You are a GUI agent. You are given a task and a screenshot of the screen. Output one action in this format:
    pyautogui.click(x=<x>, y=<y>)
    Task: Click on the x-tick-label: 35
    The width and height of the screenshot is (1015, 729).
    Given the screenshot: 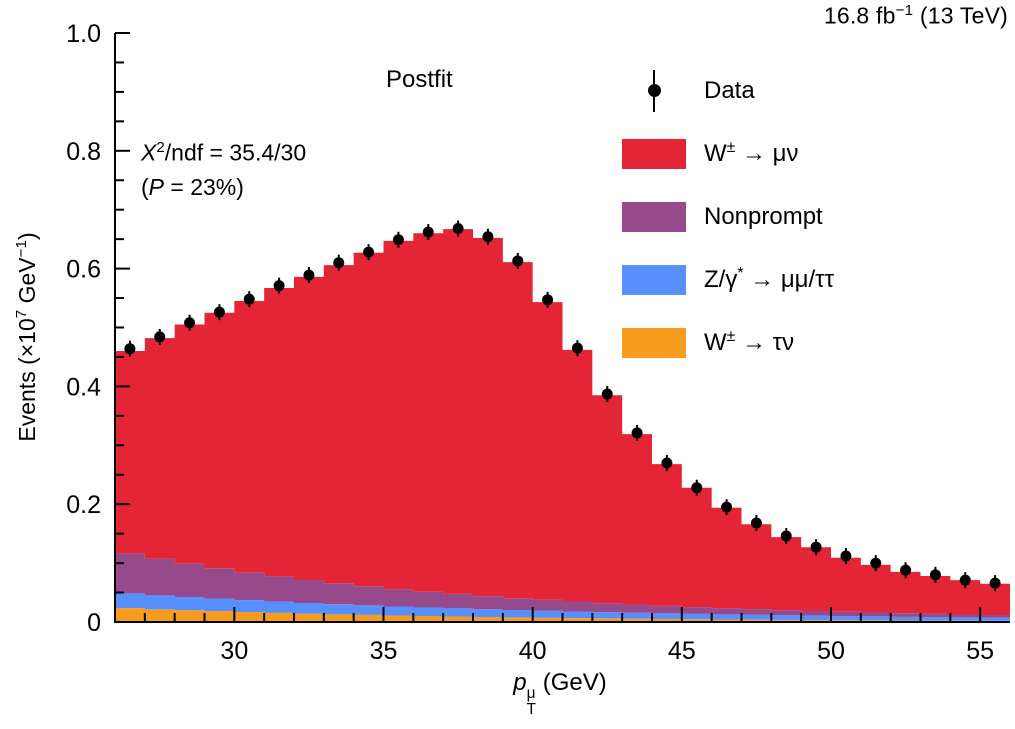 What is the action you would take?
    pyautogui.click(x=384, y=651)
    